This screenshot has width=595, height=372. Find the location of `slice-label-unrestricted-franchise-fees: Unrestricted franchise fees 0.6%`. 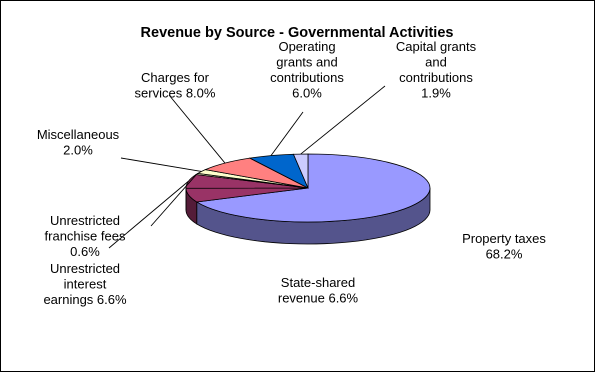

slice-label-unrestricted-franchise-fees: Unrestricted franchise fees 0.6% is located at coordinates (85, 236).